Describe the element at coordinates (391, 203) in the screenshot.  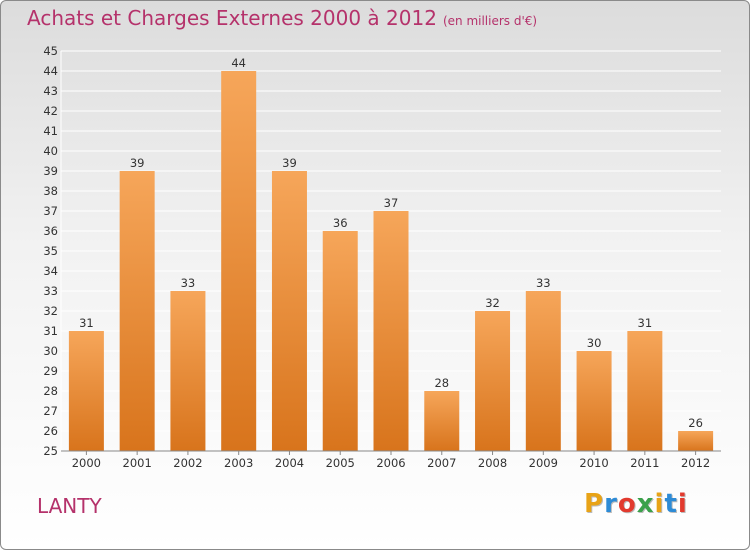
I see `data-label: 37` at that location.